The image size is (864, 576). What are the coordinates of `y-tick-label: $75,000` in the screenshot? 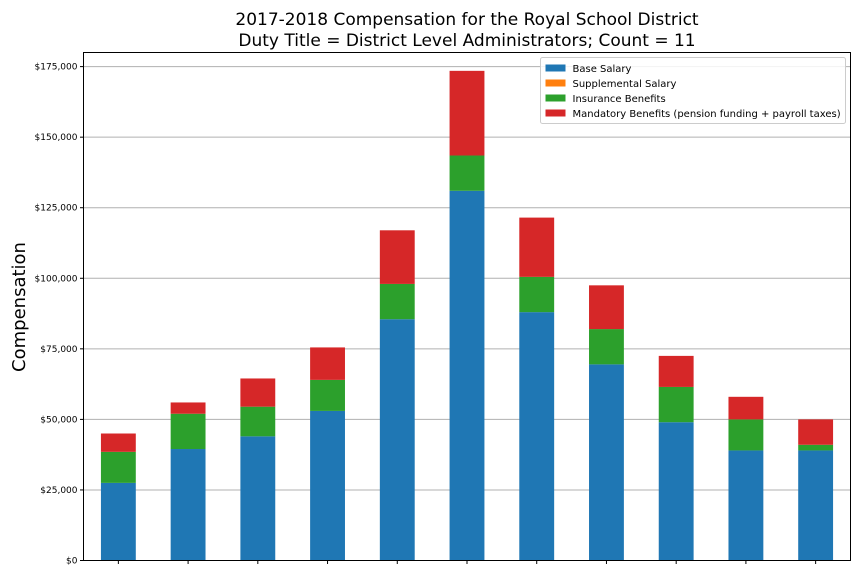 It's located at (58, 350).